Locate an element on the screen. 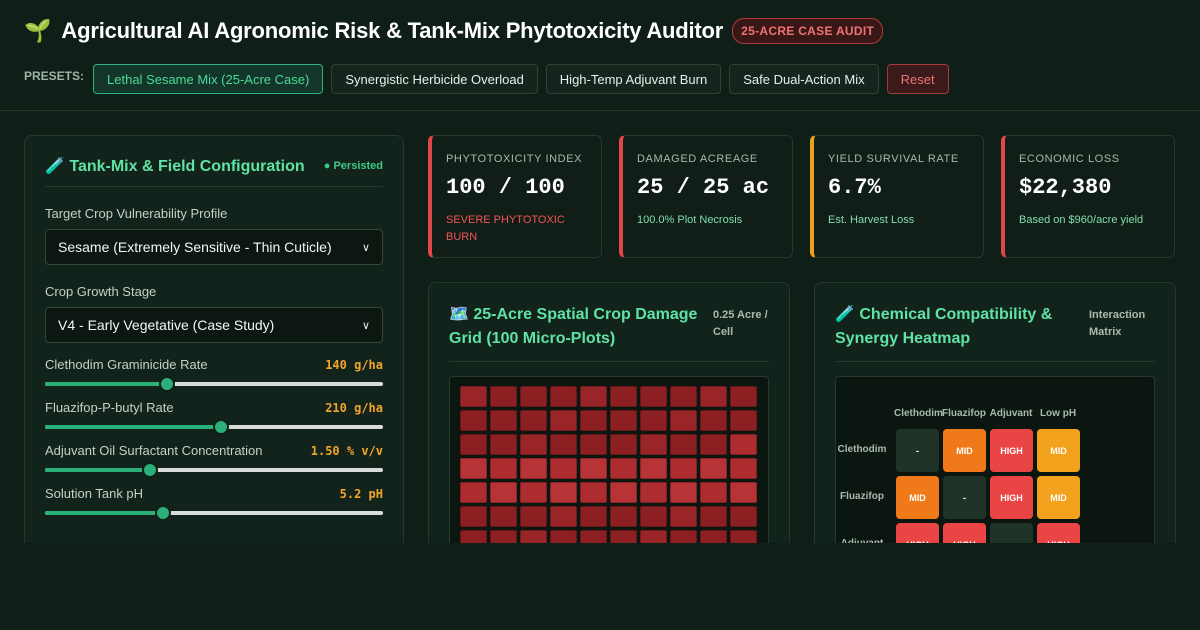 This screenshot has height=630, width=1200. stat-value: 25 / 25 ac is located at coordinates (703, 187).